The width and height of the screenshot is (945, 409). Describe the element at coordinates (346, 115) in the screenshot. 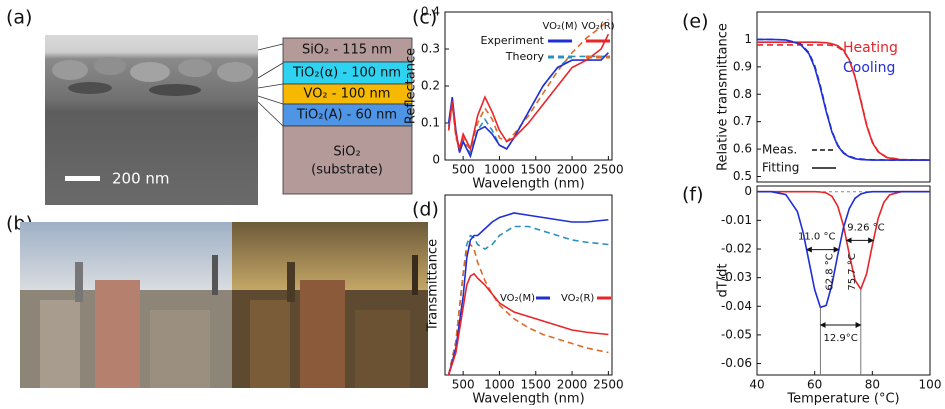

I see `layer-label: TiO₂(A) - 60 nm` at that location.